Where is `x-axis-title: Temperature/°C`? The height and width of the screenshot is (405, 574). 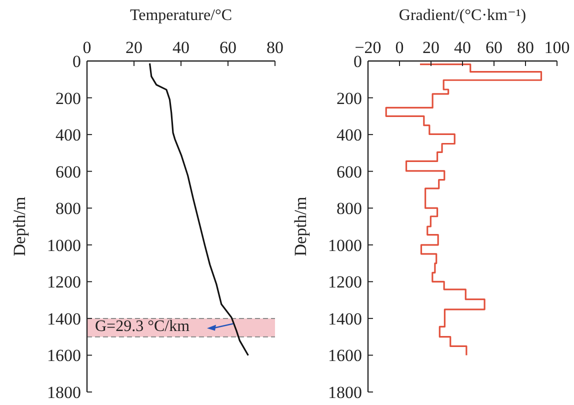 x-axis-title: Temperature/°C is located at coordinates (181, 15).